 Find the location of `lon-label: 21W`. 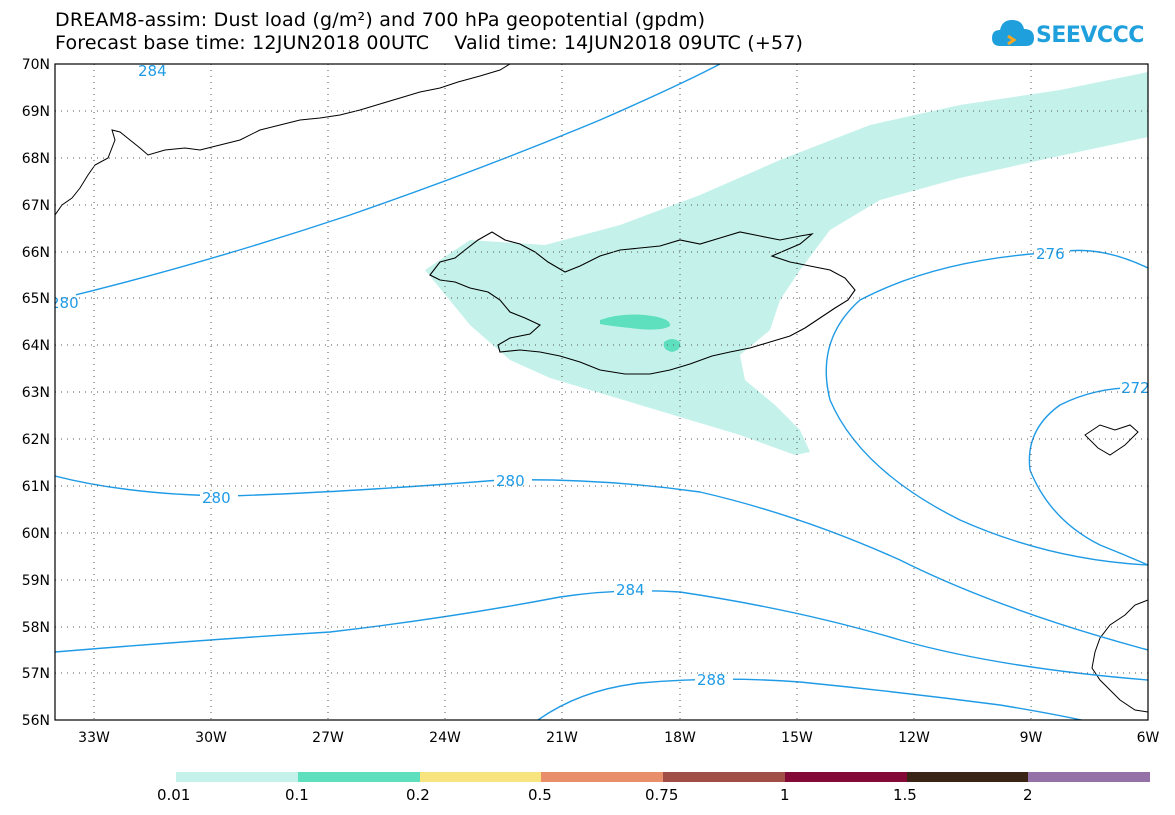

lon-label: 21W is located at coordinates (562, 738).